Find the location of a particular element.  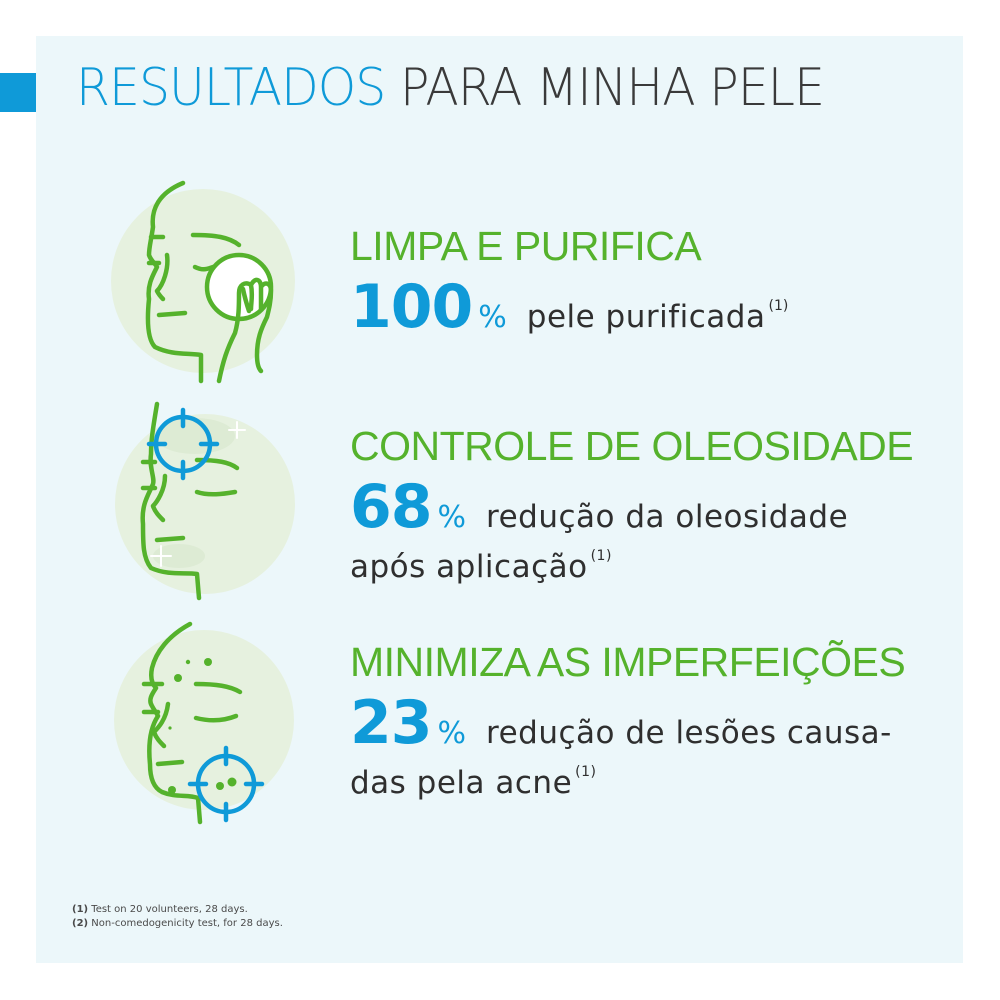

page-title: RESULTADOS PARA MINHA PELE is located at coordinates (450, 88).